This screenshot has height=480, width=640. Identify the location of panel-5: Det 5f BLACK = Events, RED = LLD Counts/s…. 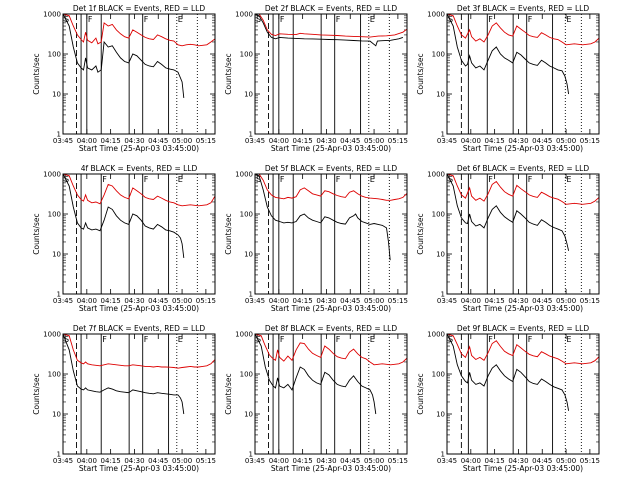
(316, 238).